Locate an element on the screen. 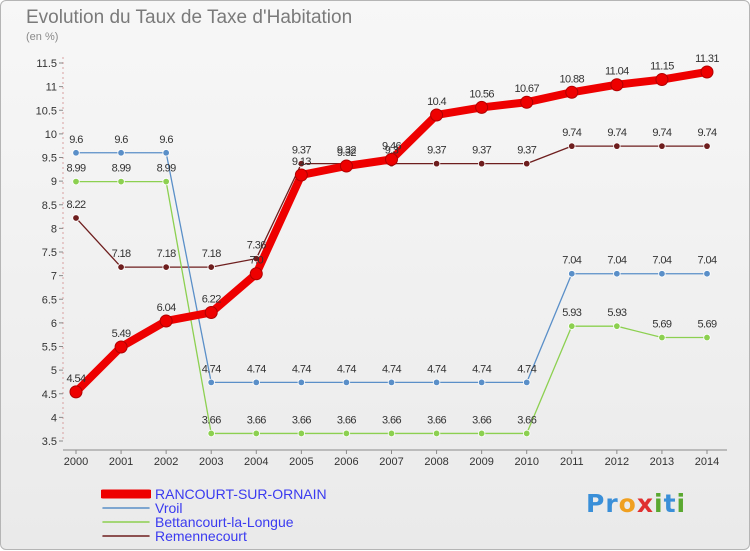  data-label: 7.0 is located at coordinates (257, 261).